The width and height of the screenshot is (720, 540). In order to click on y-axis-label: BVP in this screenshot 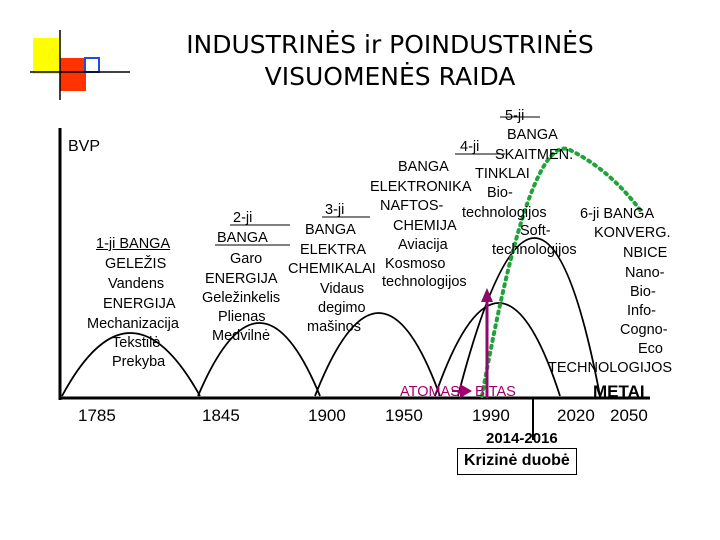, I will do `click(84, 146)`.